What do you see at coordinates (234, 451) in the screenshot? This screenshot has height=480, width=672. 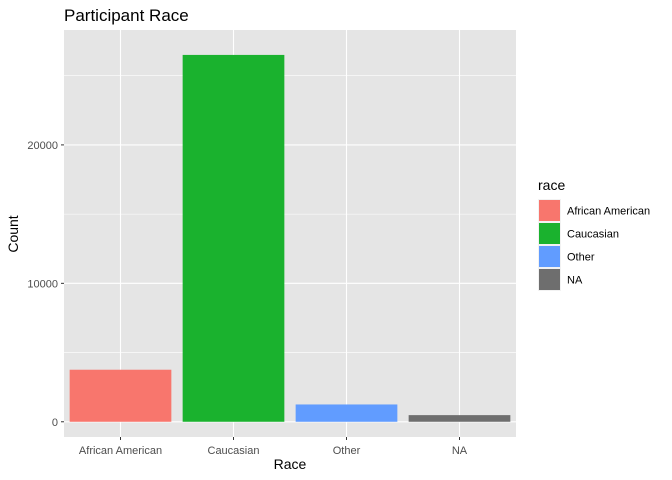 I see `x-tick-label: Caucasian` at bounding box center [234, 451].